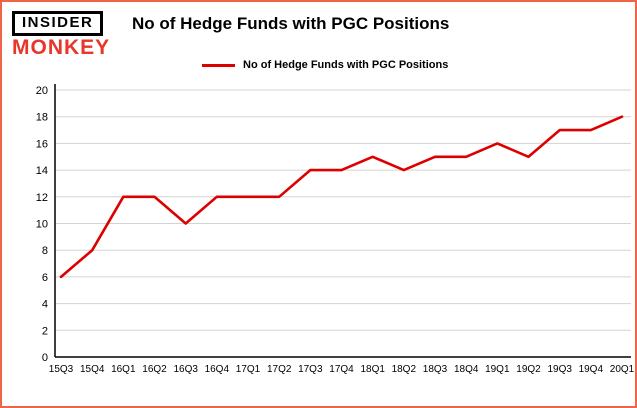 The height and width of the screenshot is (408, 637). What do you see at coordinates (435, 369) in the screenshot?
I see `x-tick-label: 18Q3` at bounding box center [435, 369].